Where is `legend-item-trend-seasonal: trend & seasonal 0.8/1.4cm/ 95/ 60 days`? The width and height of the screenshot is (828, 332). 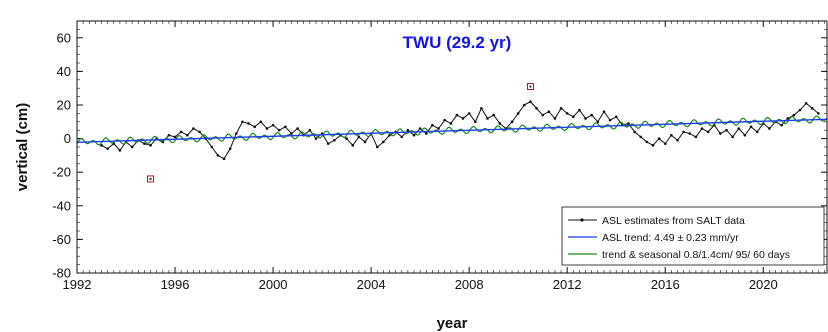 legend-item-trend-seasonal: trend & seasonal 0.8/1.4cm/ 95/ 60 days is located at coordinates (679, 255).